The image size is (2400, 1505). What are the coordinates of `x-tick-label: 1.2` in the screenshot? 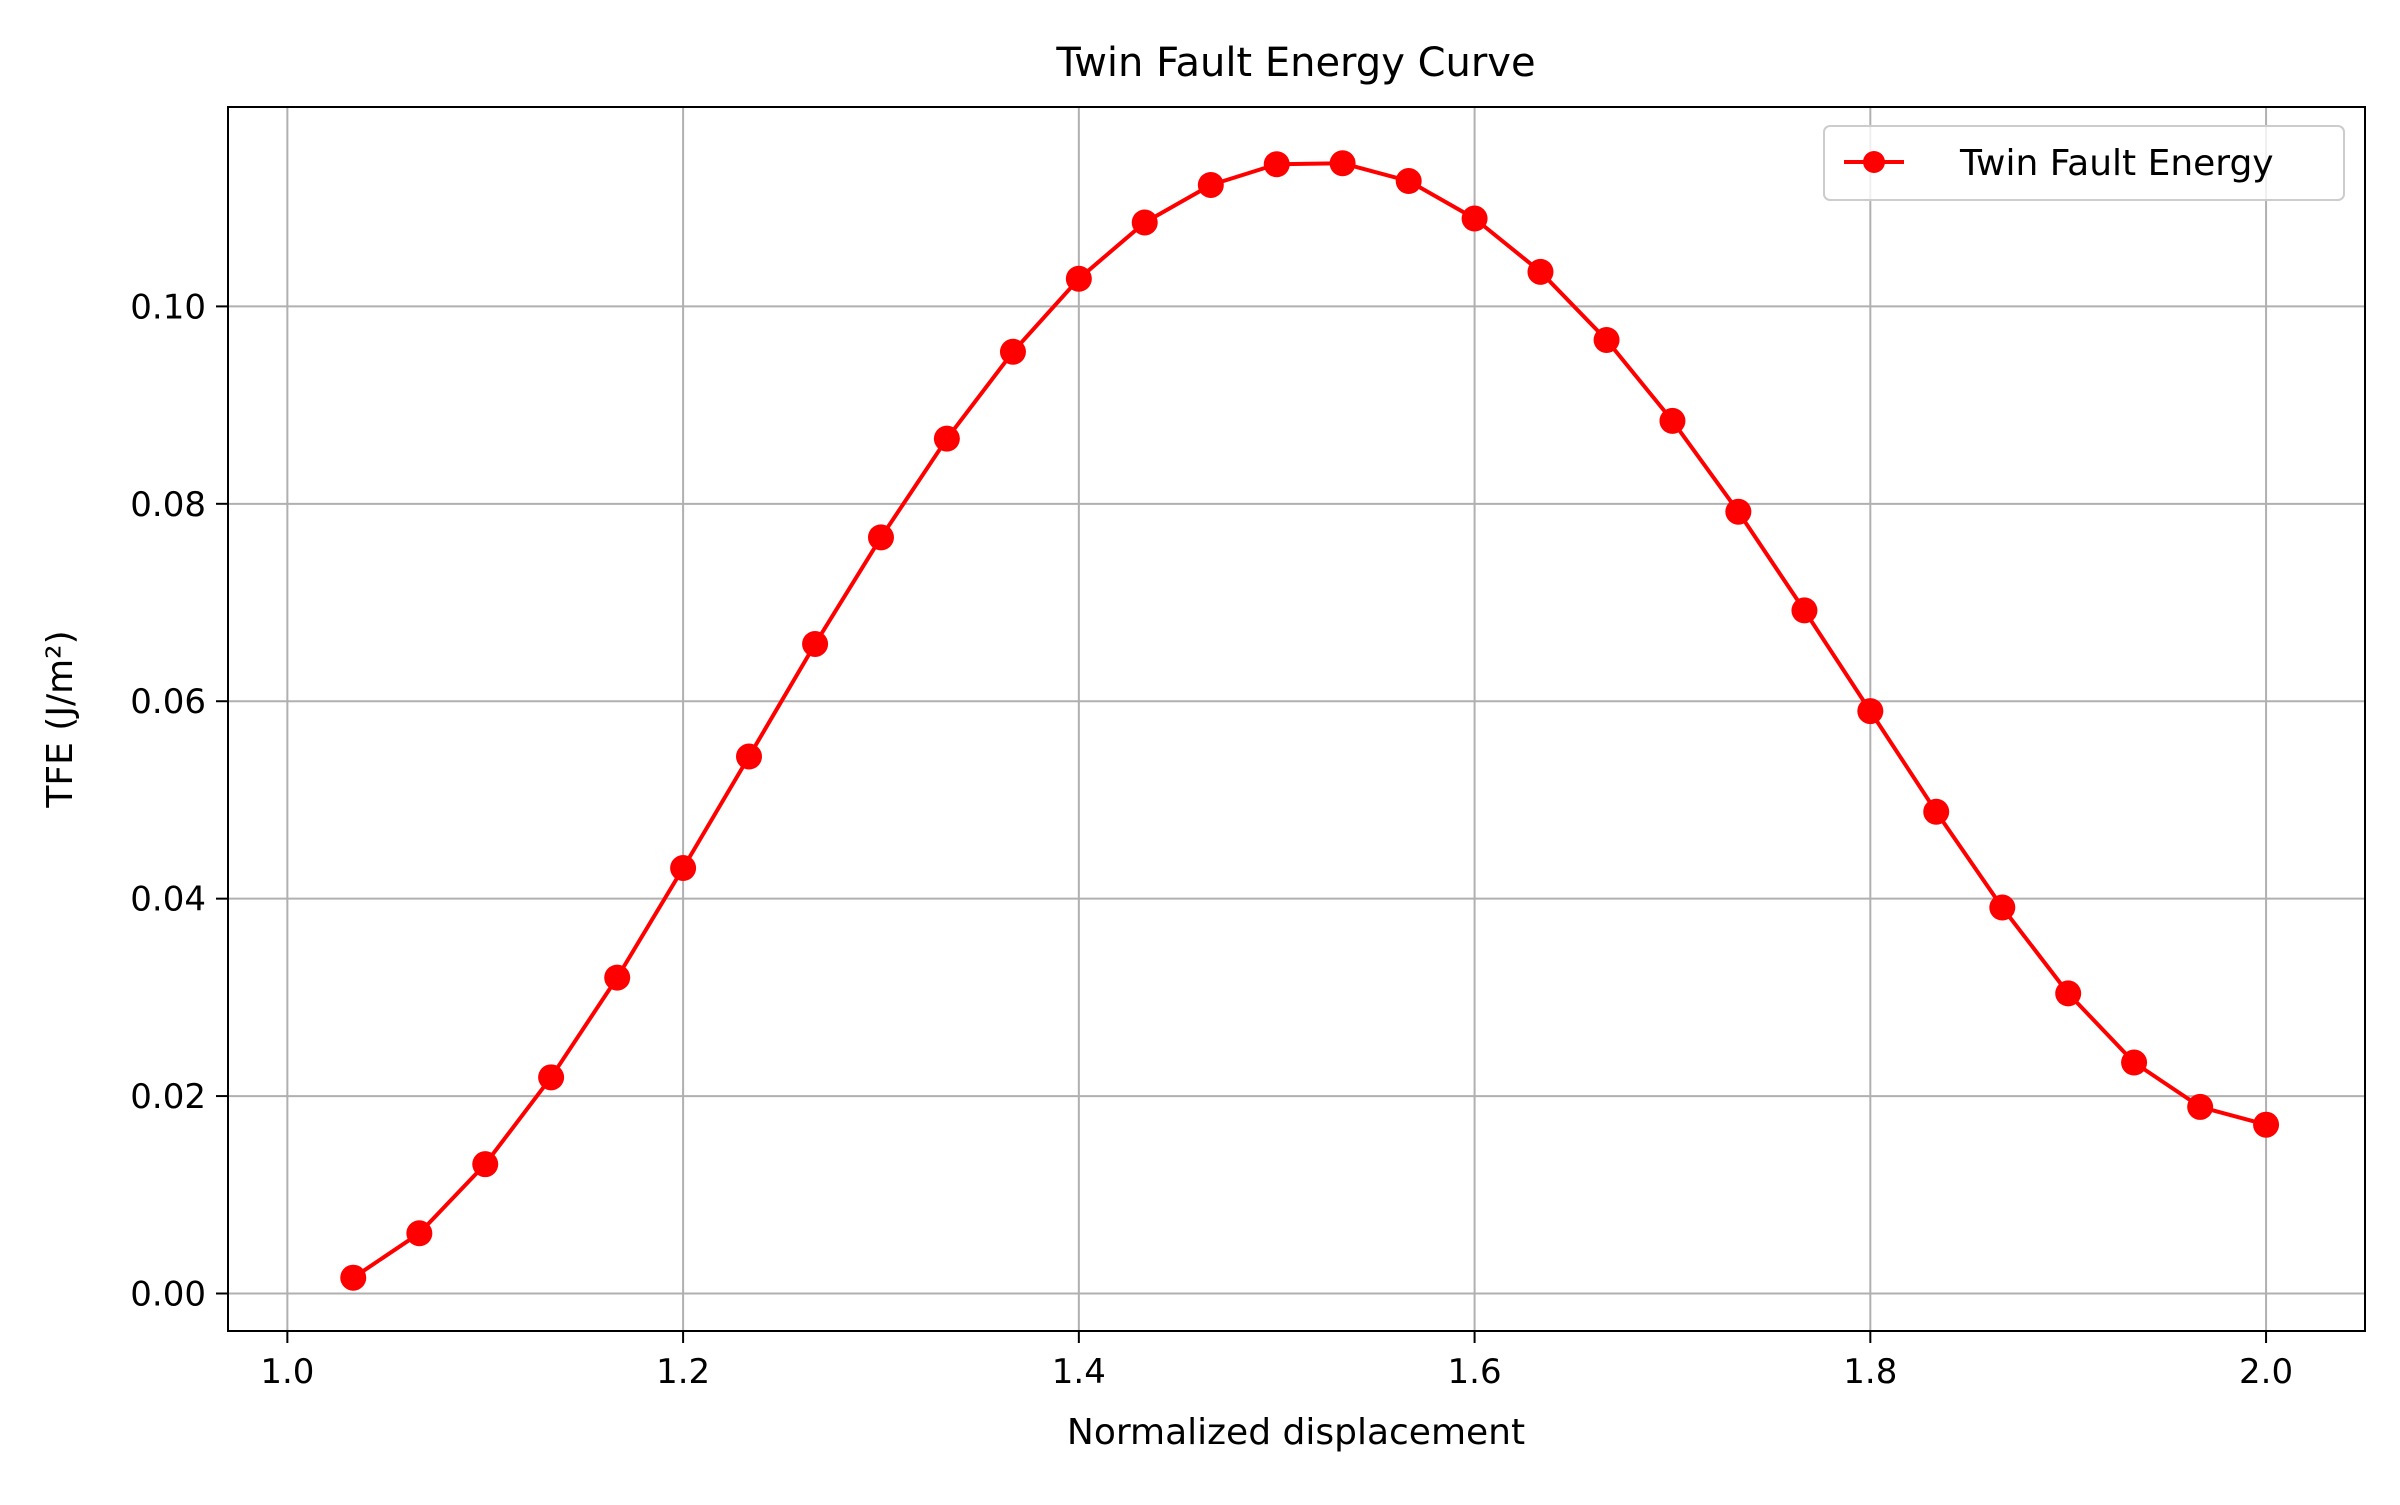 It's located at (683, 1372).